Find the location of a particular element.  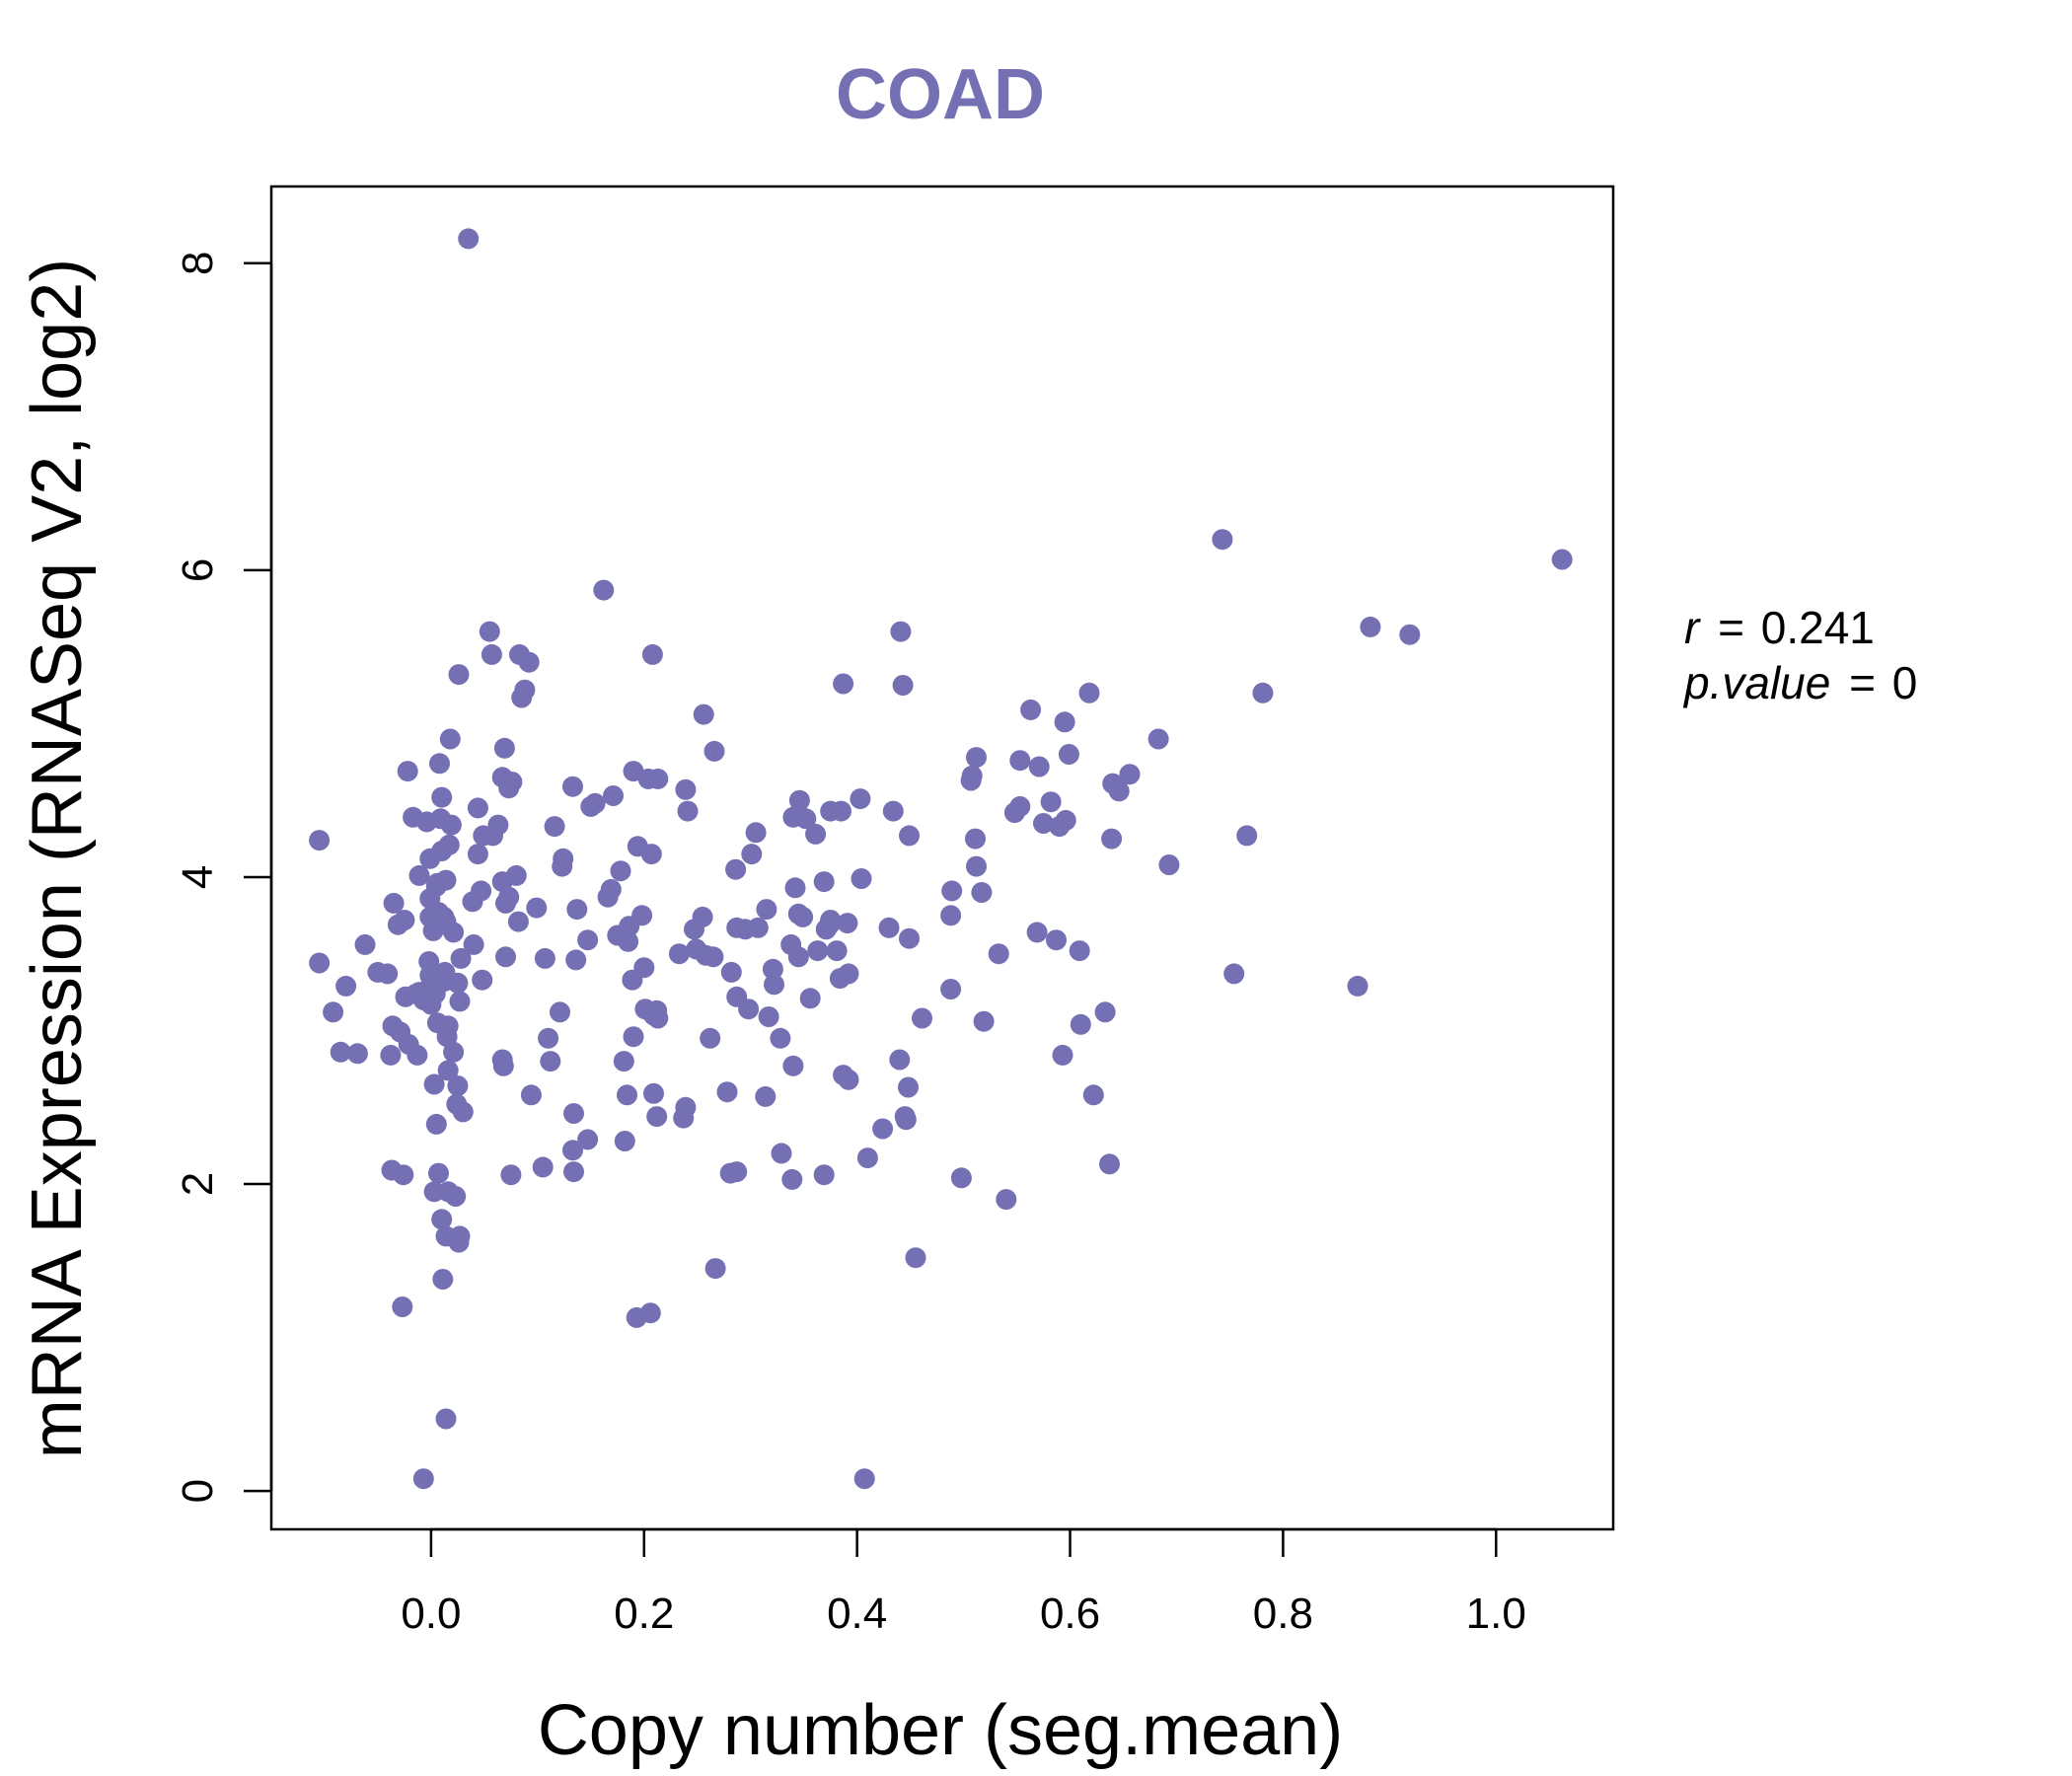

x-tick-label: 0.2 is located at coordinates (644, 1614).